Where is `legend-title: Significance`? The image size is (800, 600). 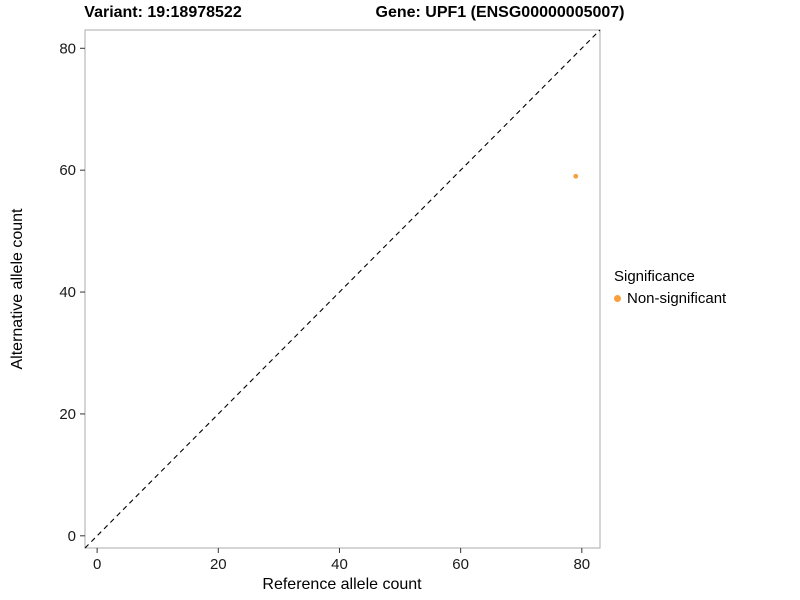 legend-title: Significance is located at coordinates (654, 276).